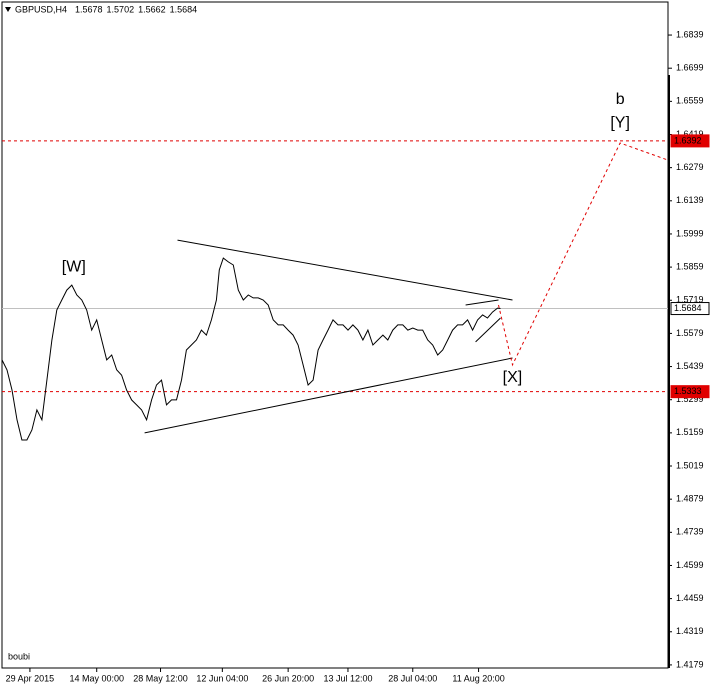 This screenshot has height=688, width=710. Describe the element at coordinates (412, 678) in the screenshot. I see `x-tick-label: 28 Jul 04:00` at that location.